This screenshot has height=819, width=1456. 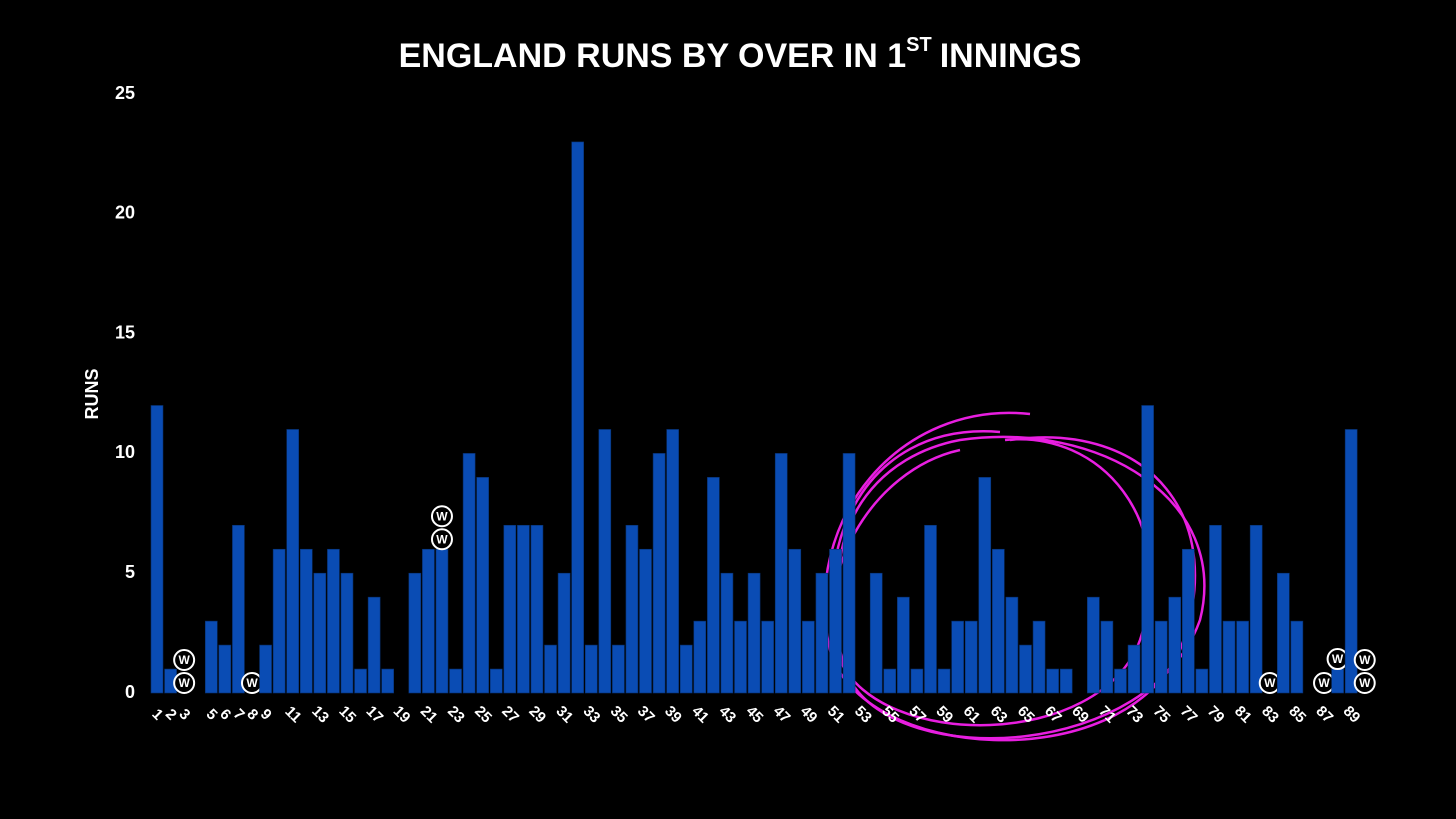 I want to click on x-tick-label: 81, so click(x=1243, y=715).